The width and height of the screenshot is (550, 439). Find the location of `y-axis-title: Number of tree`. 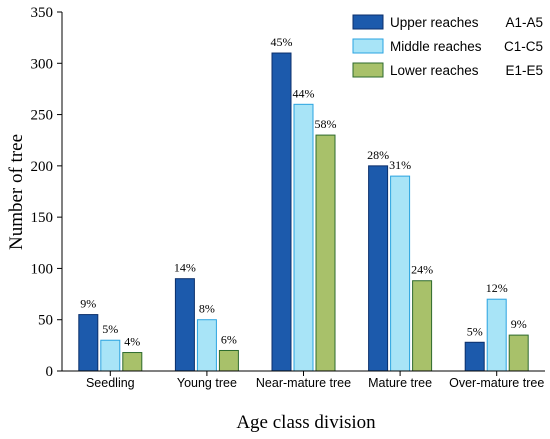

y-axis-title: Number of tree is located at coordinates (16, 192).